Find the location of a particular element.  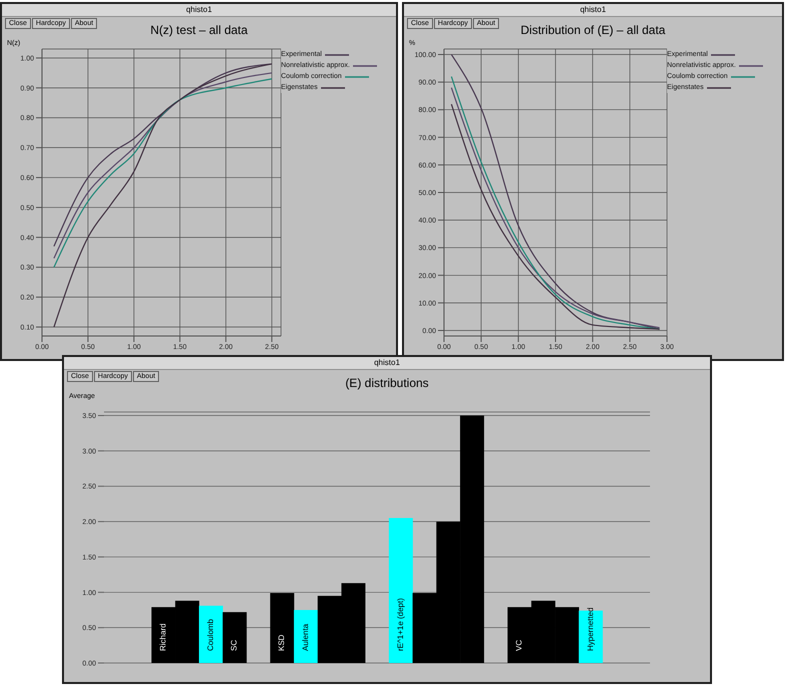

category-label: Richard is located at coordinates (163, 637).